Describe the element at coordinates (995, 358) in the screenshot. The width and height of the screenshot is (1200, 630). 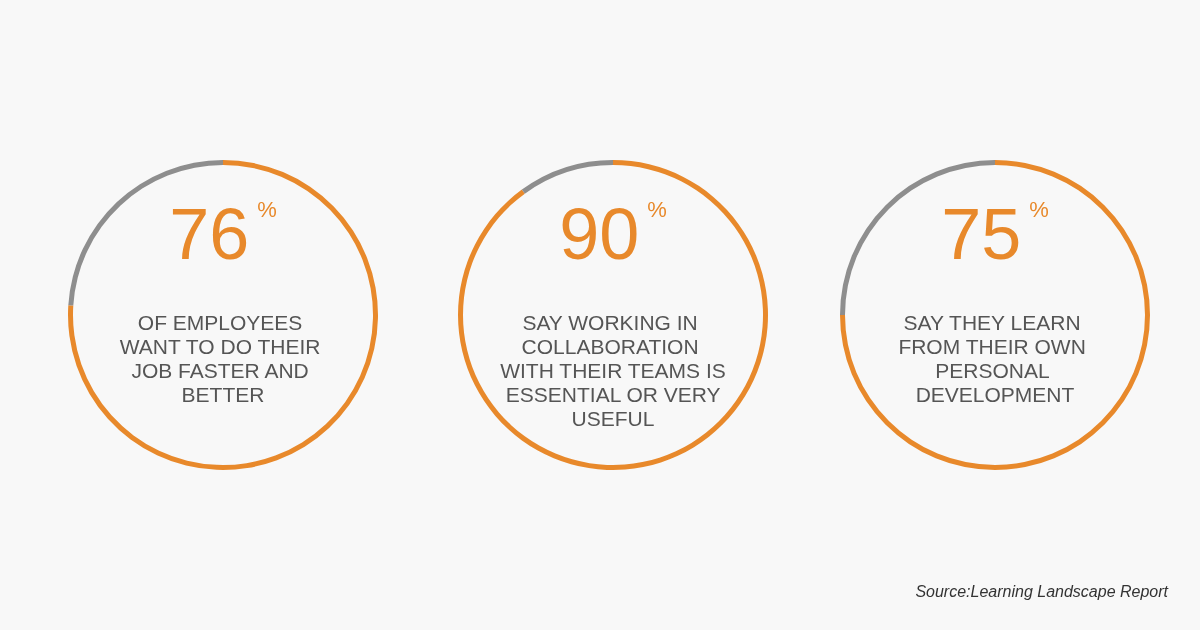
I see `text: SAY THEY LEARN FROM THEIR OWN PERSONAL DEVELOPMENT` at that location.